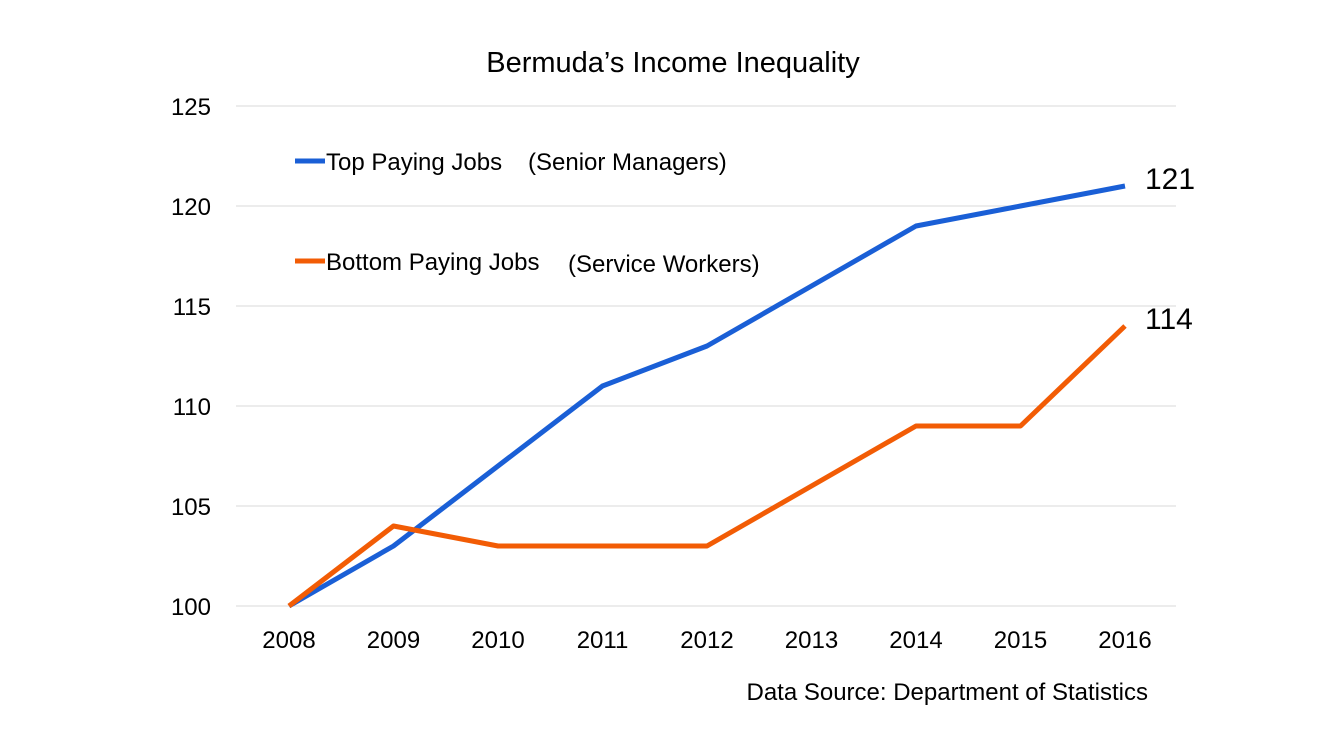  I want to click on y-tick-label: 105, so click(191, 507).